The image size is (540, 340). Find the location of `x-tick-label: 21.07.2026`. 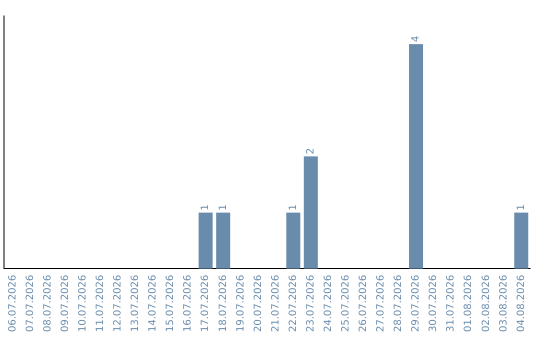

x-tick-label: 21.07.2026 is located at coordinates (276, 303).